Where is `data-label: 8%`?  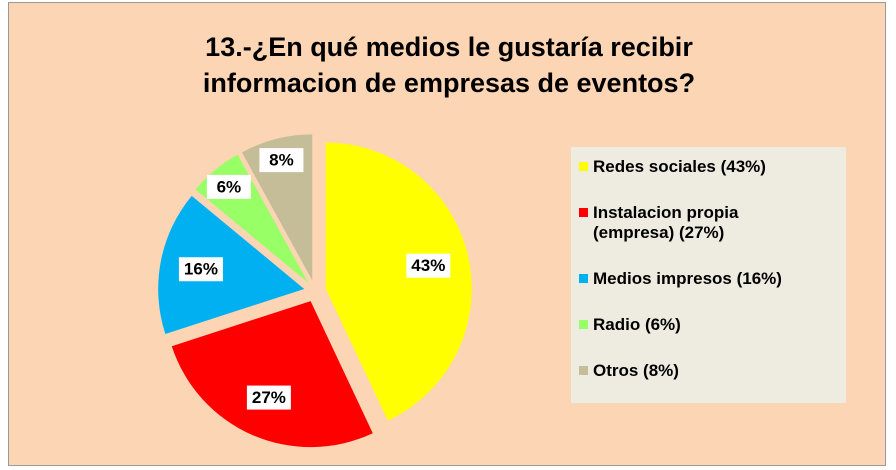
data-label: 8% is located at coordinates (281, 160).